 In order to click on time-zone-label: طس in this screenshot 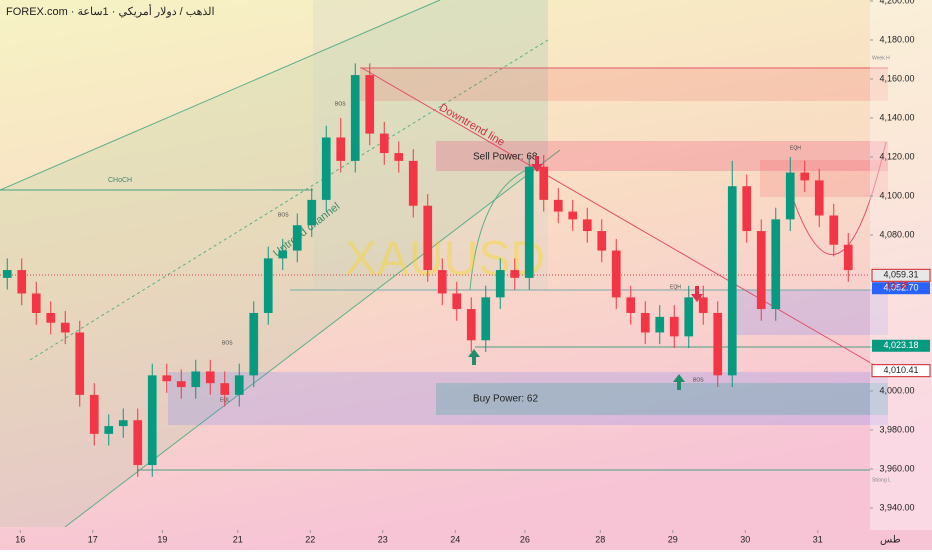, I will do `click(890, 540)`.